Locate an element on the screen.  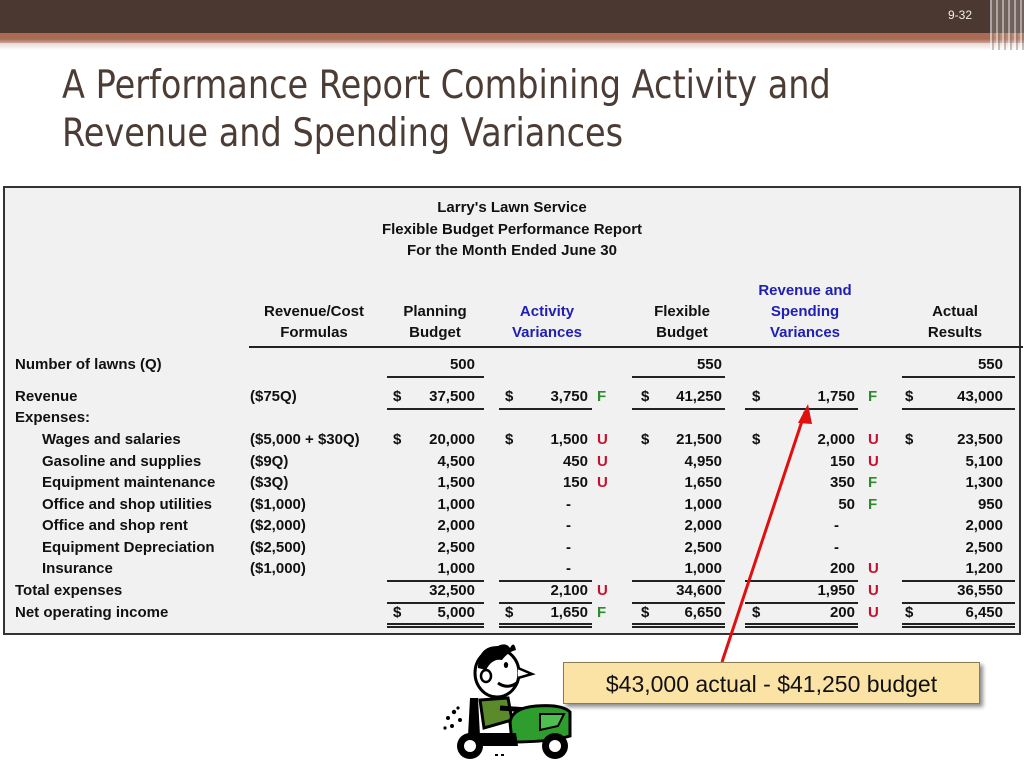
planning-value: 1,000 is located at coordinates (456, 568).